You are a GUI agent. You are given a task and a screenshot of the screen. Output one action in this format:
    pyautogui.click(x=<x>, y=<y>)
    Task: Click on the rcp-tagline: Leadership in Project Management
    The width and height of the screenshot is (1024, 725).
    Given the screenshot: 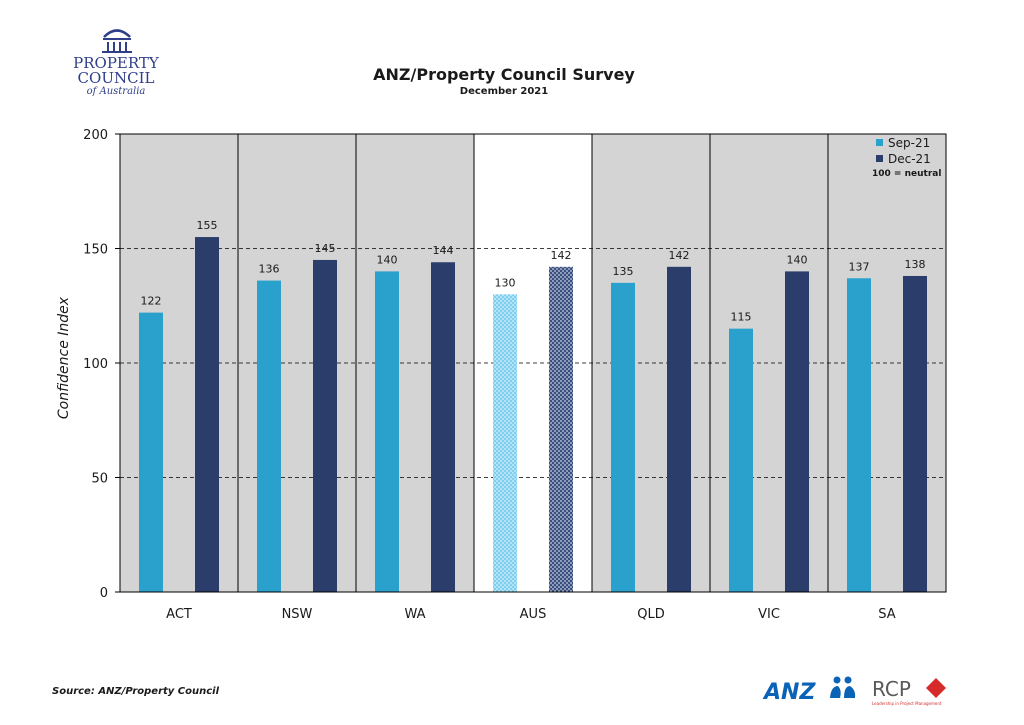 What is the action you would take?
    pyautogui.click(x=907, y=703)
    